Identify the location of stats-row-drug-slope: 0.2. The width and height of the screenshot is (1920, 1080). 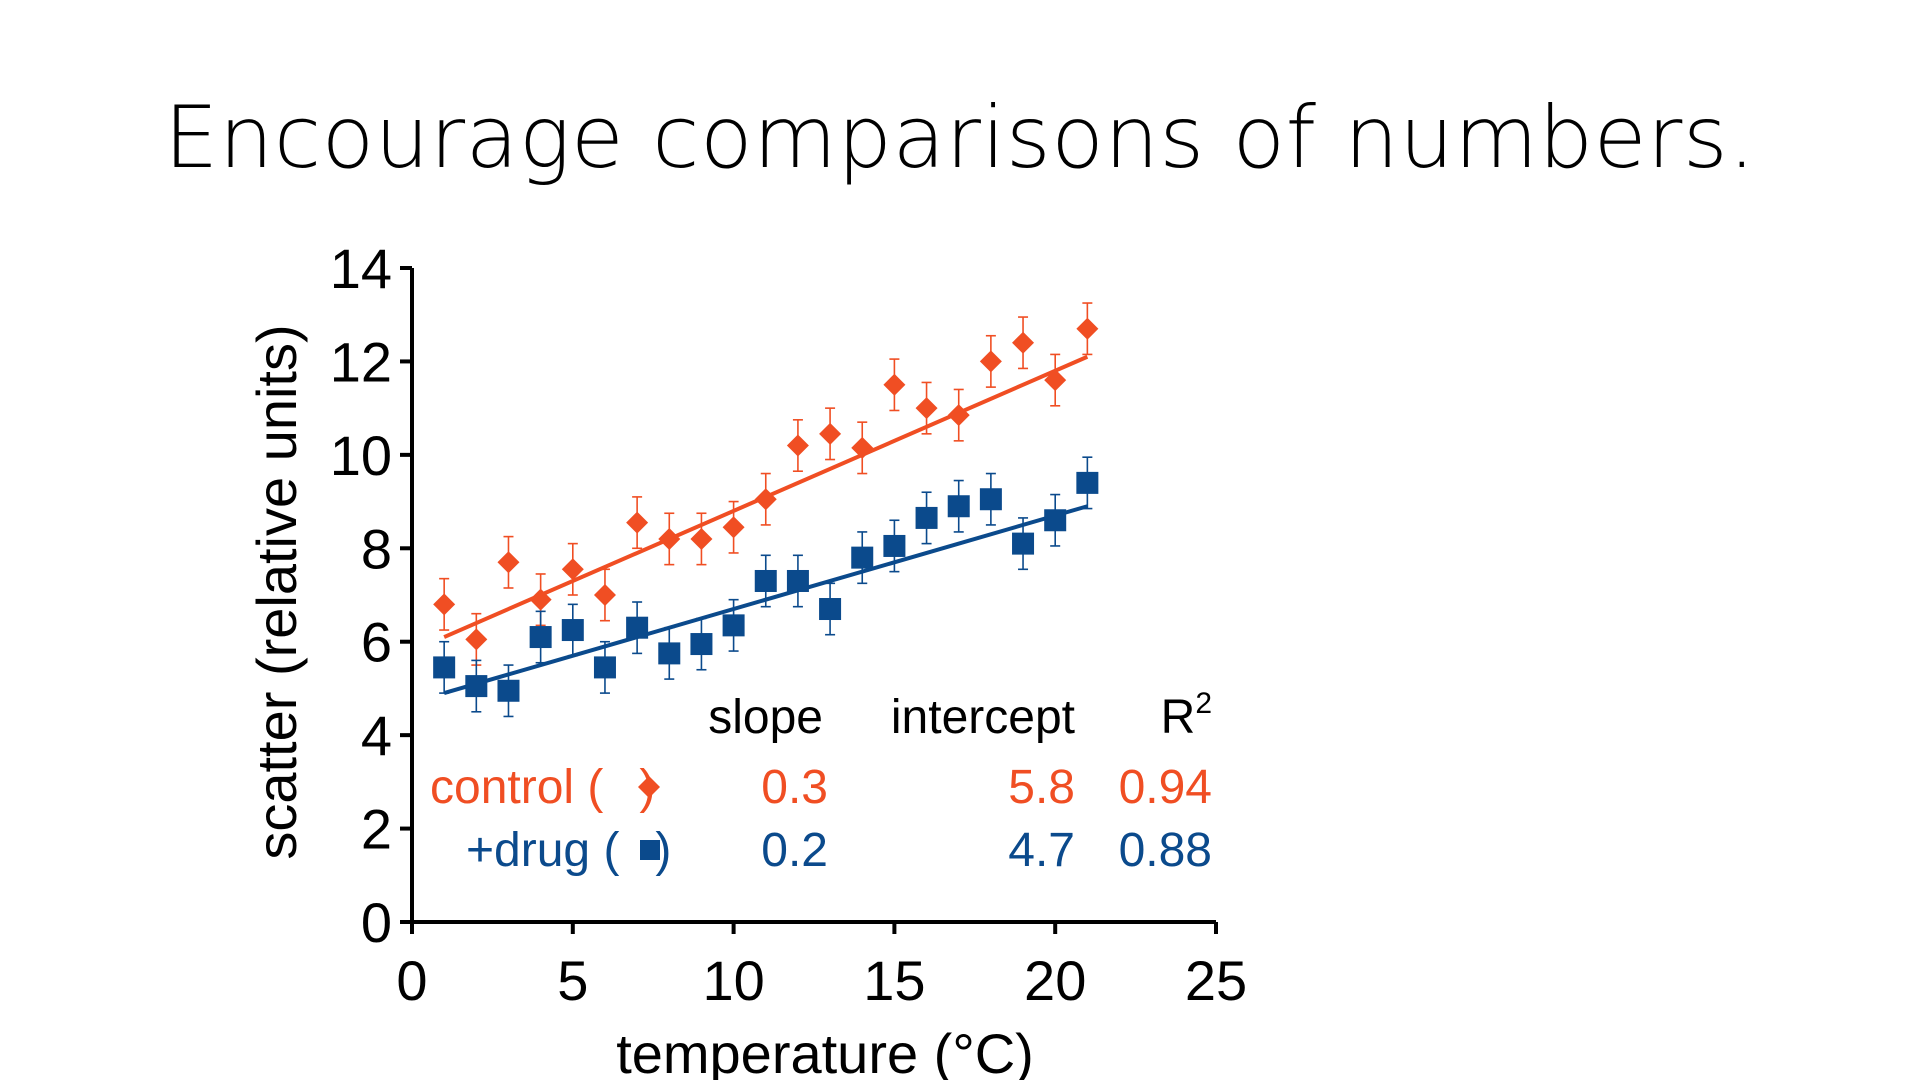
(794, 850).